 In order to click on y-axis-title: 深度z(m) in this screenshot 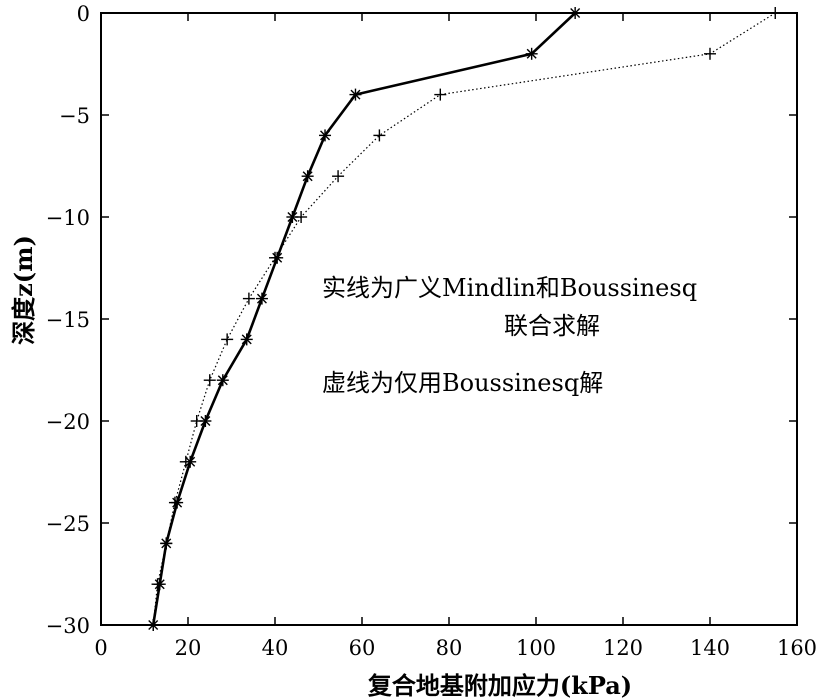, I will do `click(23, 290)`.